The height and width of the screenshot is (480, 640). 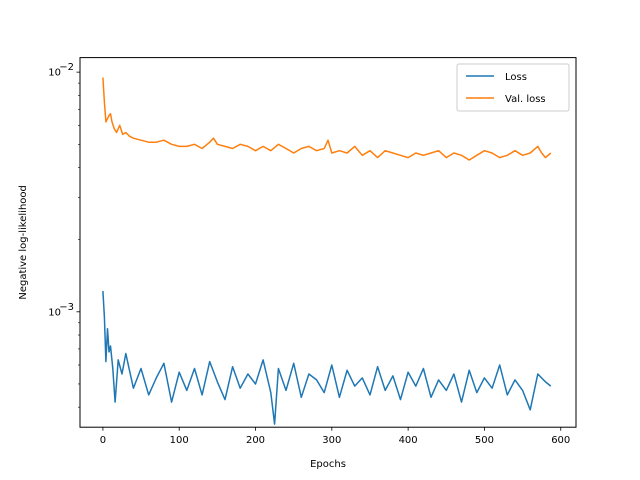 What do you see at coordinates (484, 440) in the screenshot?
I see `x-tick-label: 500` at bounding box center [484, 440].